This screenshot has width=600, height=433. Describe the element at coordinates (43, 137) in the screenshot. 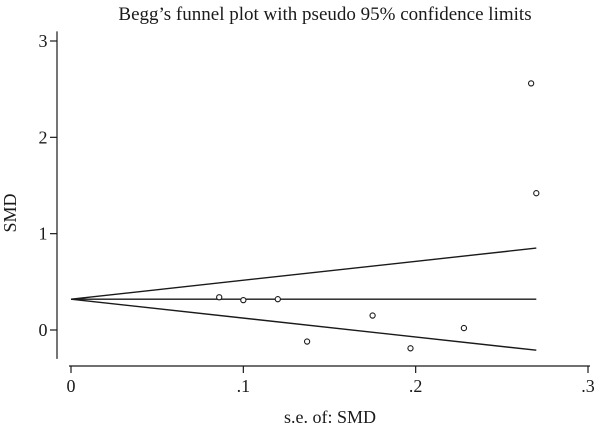

I see `y-tick-label: 2` at that location.